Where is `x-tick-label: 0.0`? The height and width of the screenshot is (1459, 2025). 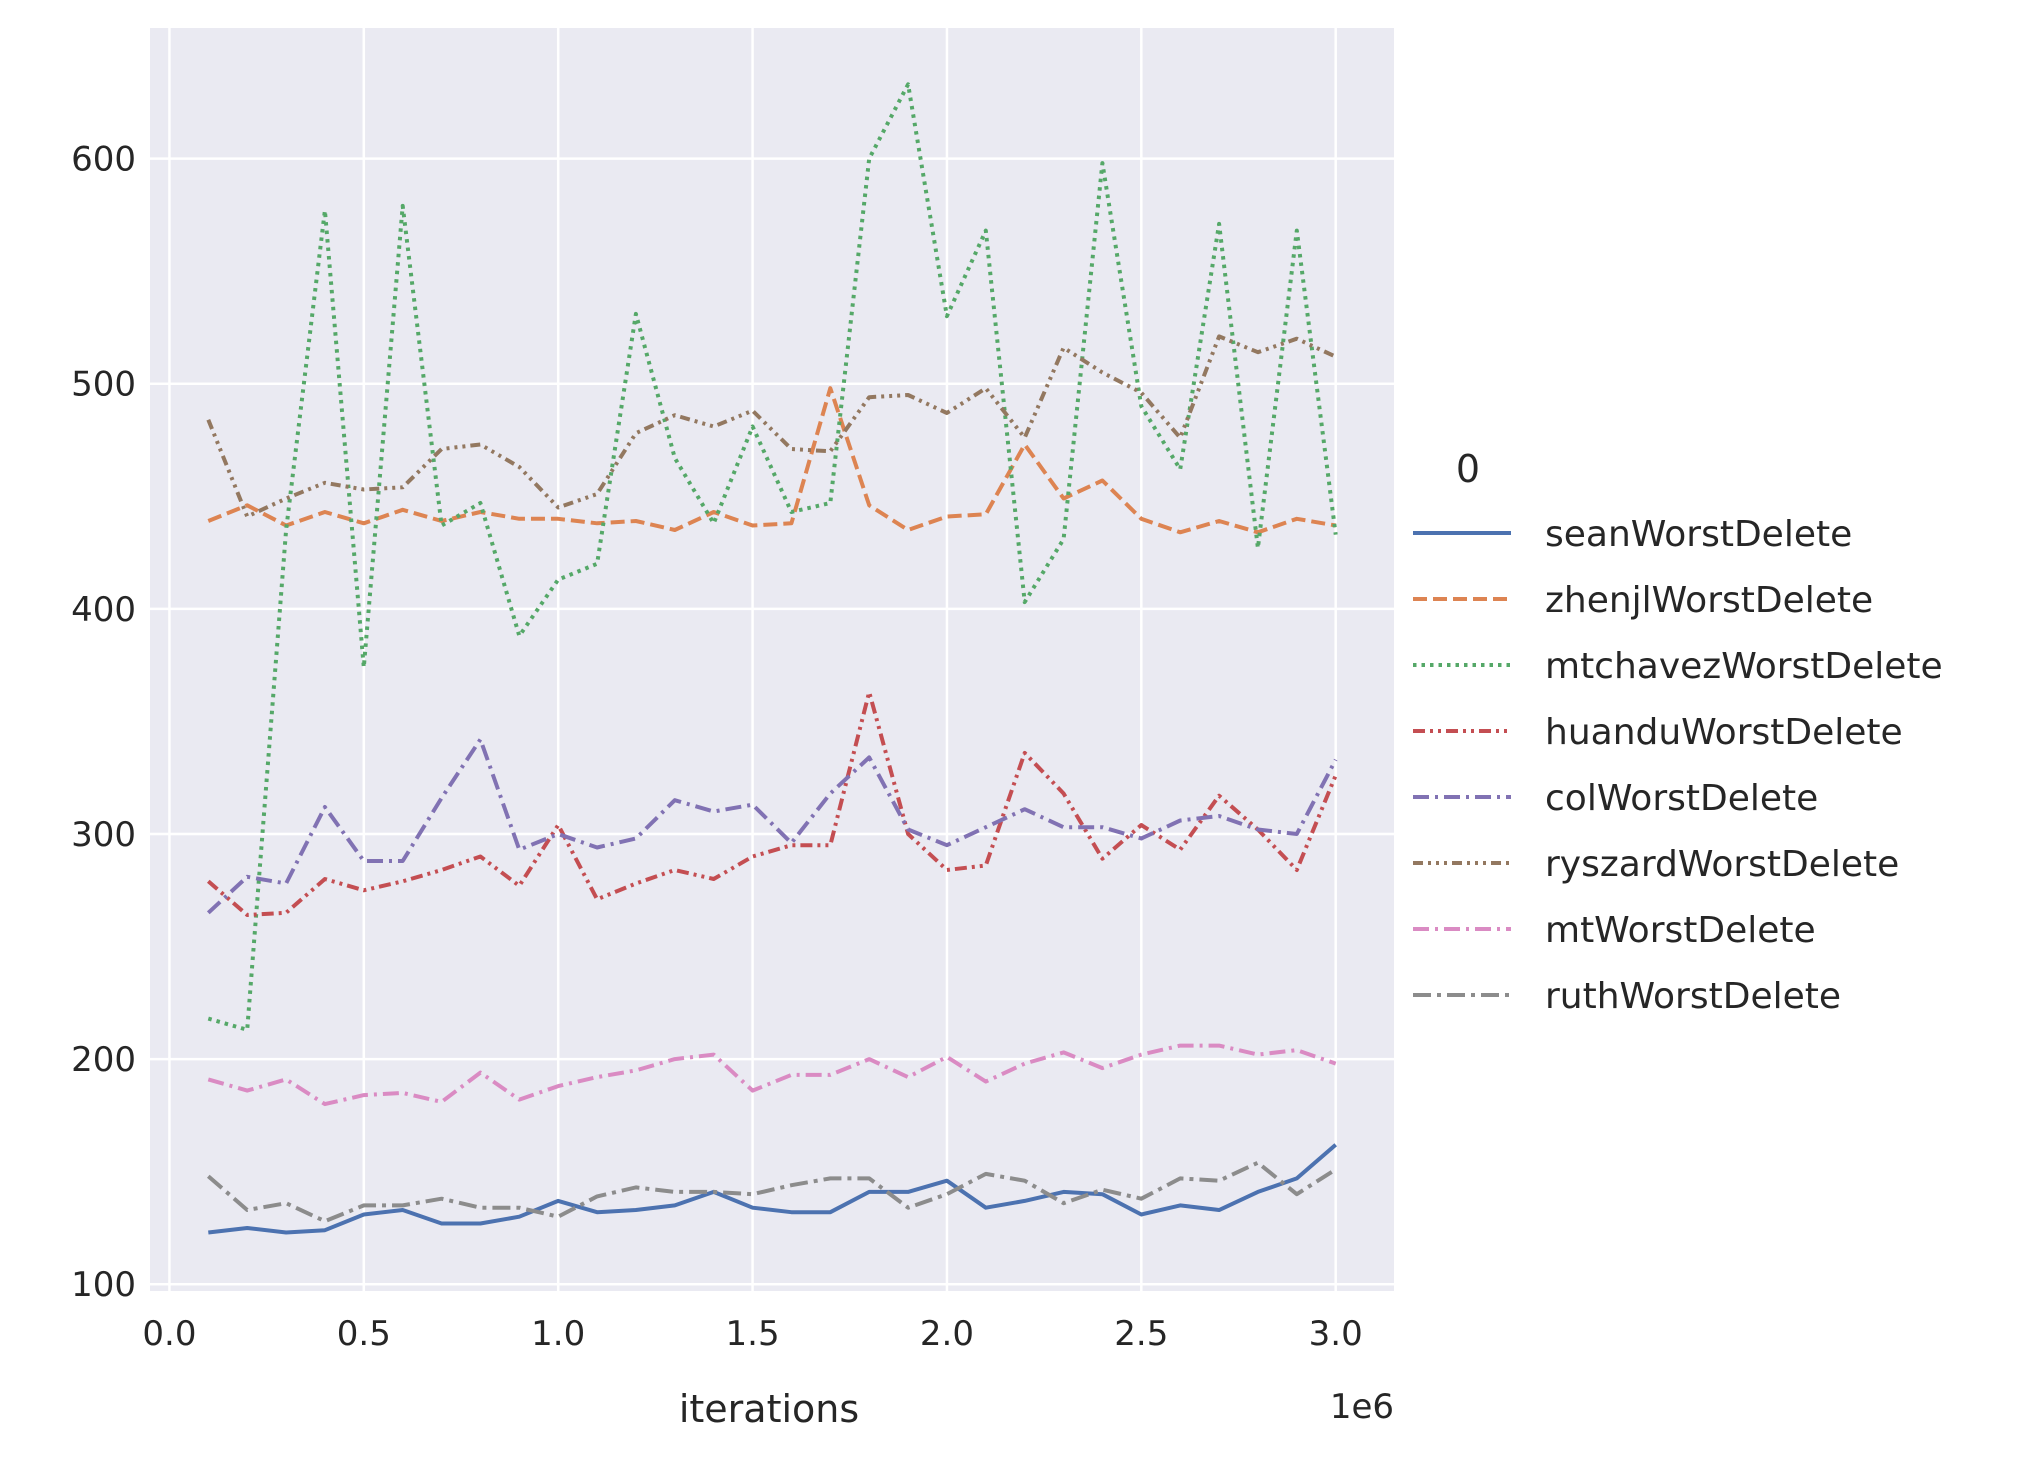 x-tick-label: 0.0 is located at coordinates (169, 1334).